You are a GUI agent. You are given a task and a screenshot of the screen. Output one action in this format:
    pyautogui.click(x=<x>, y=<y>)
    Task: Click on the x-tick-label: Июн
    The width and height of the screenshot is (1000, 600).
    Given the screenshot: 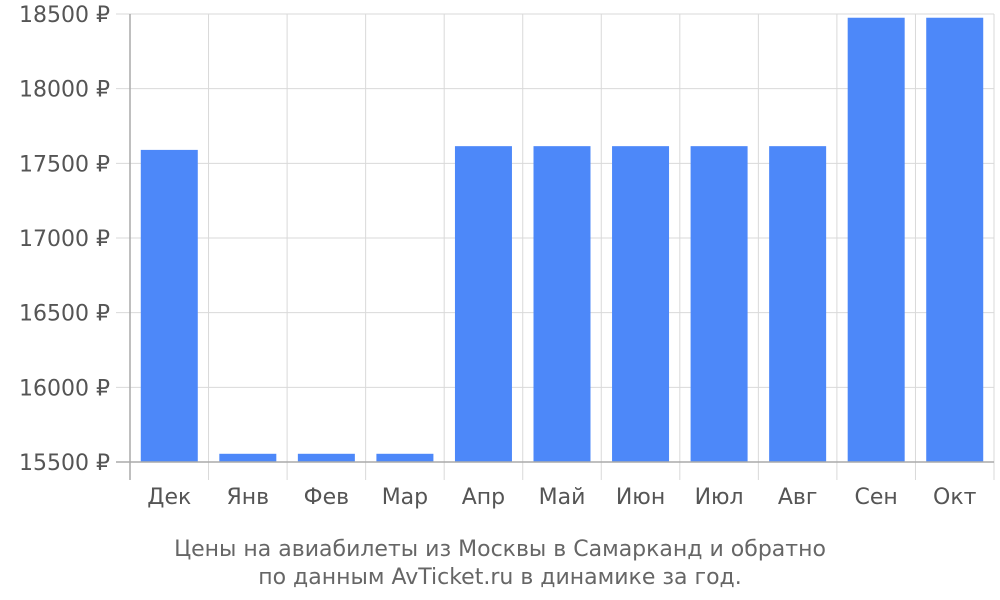 What is the action you would take?
    pyautogui.click(x=640, y=497)
    